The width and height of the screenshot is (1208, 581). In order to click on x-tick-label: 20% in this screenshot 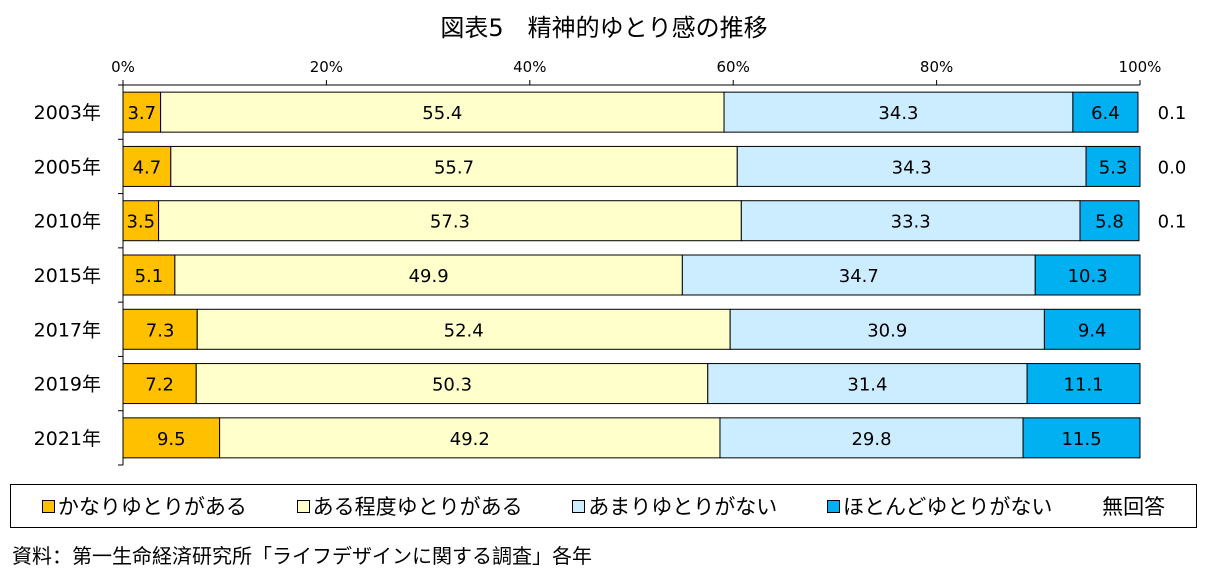, I will do `click(326, 67)`.